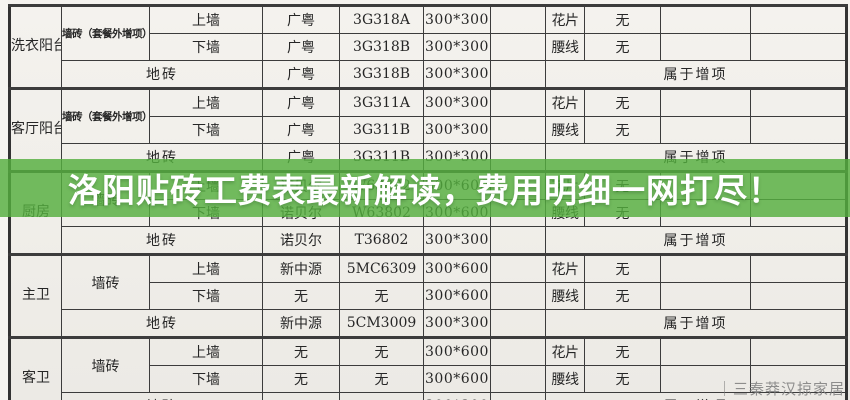 Image resolution: width=850 pixels, height=400 pixels. I want to click on room-cell: 洗衣阳台, so click(35, 46).